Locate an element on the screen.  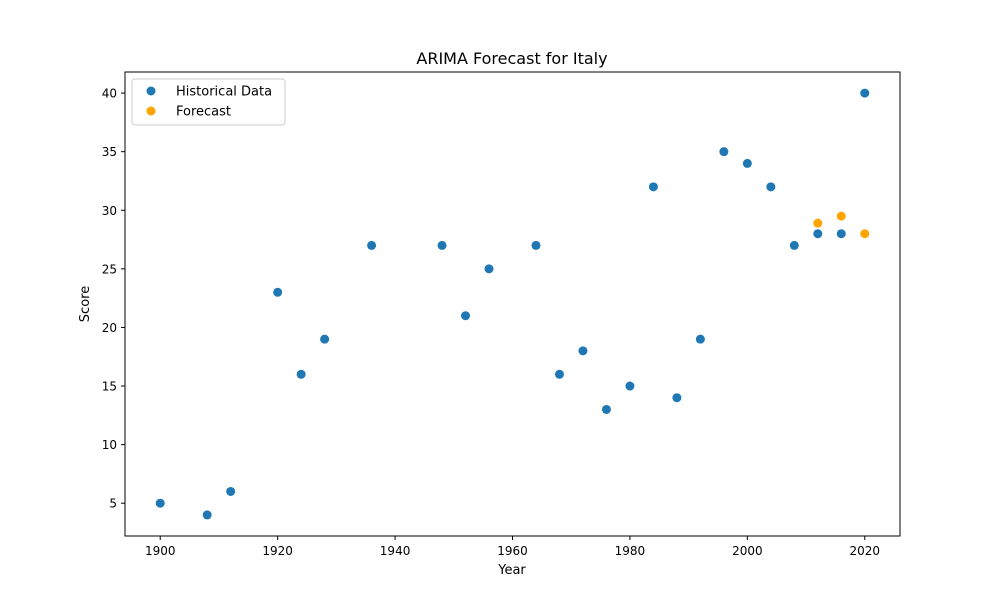
x-tick-label: 1960 is located at coordinates (512, 551).